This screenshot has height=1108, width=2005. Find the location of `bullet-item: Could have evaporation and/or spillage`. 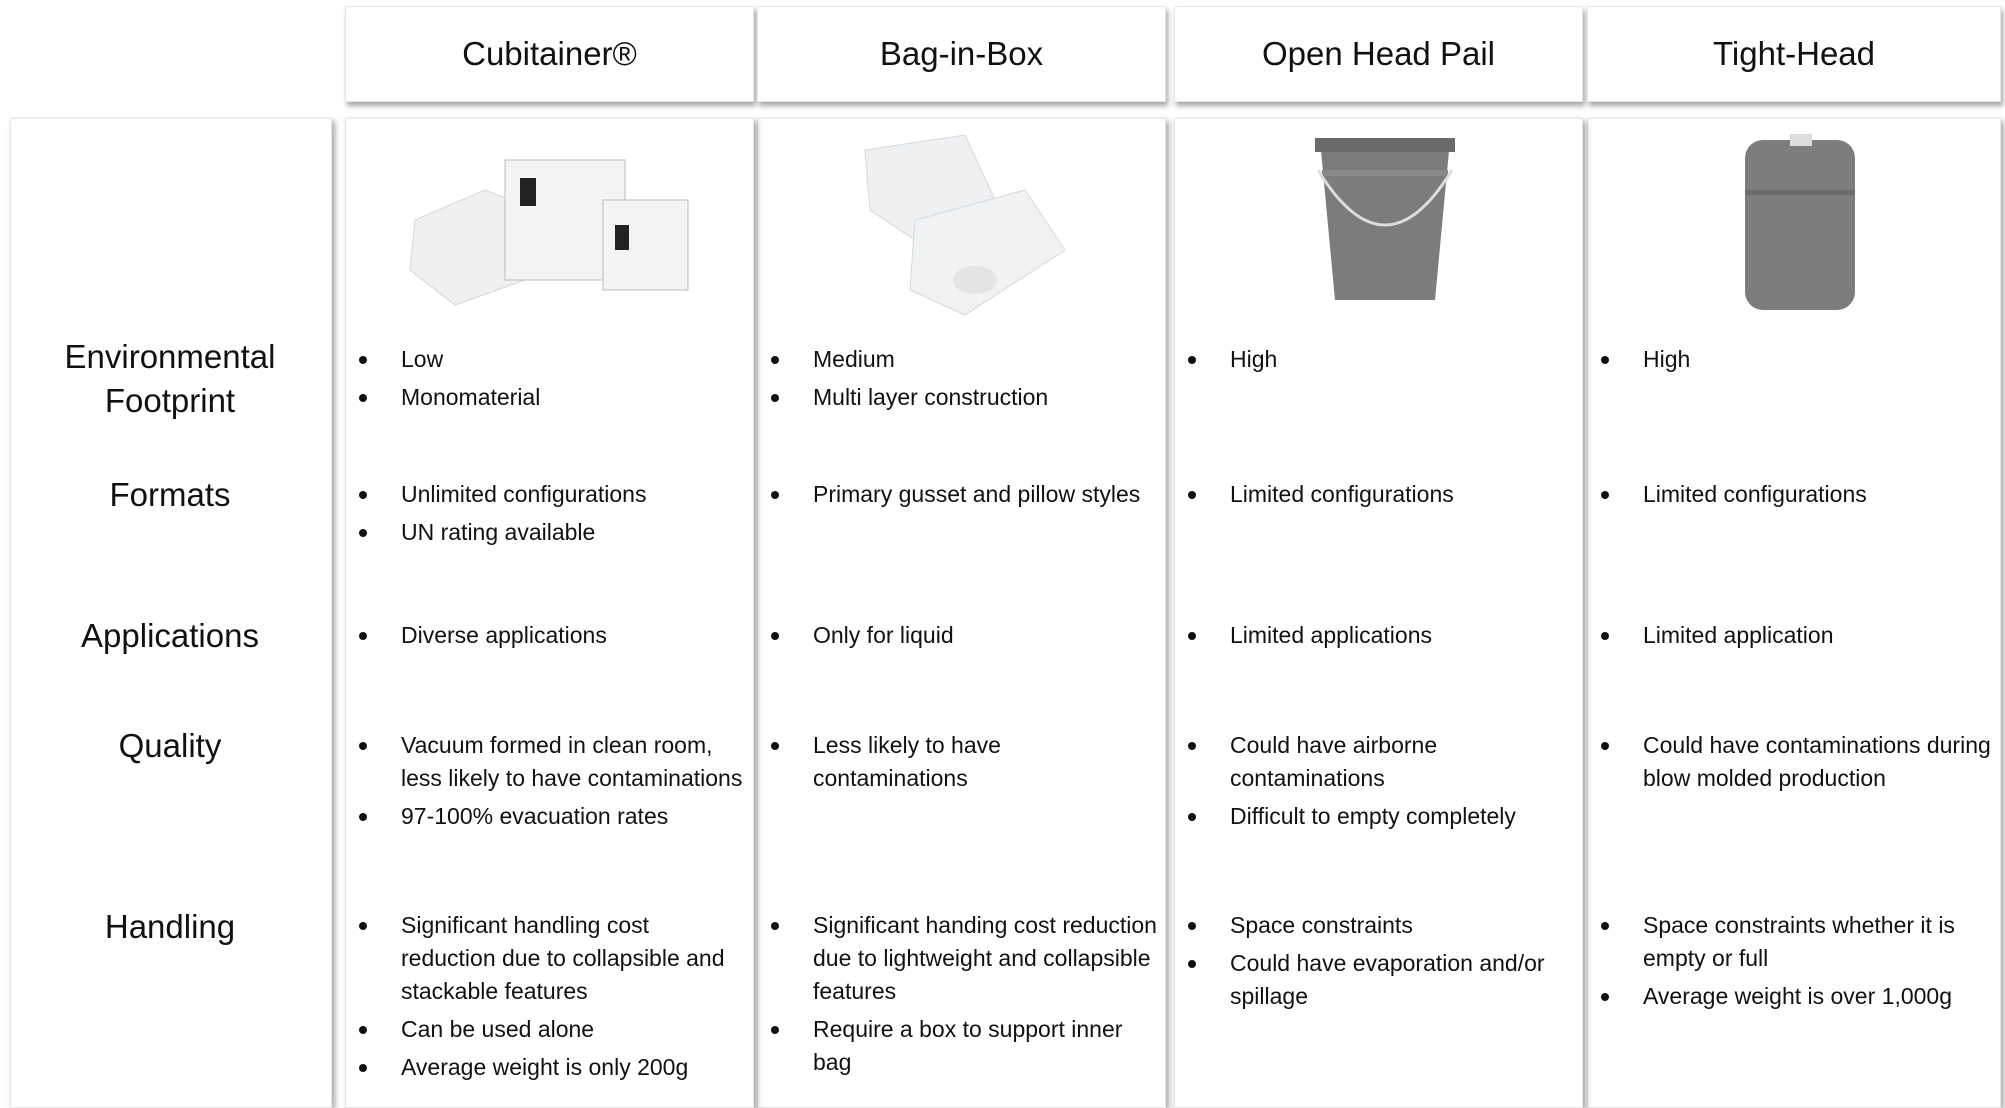

bullet-item: Could have evaporation and/or spillage is located at coordinates (1383, 980).